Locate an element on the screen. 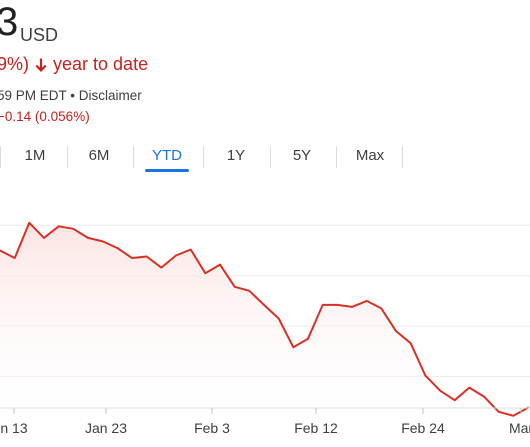 This screenshot has width=530, height=447. arrow-down-icon is located at coordinates (41, 65).